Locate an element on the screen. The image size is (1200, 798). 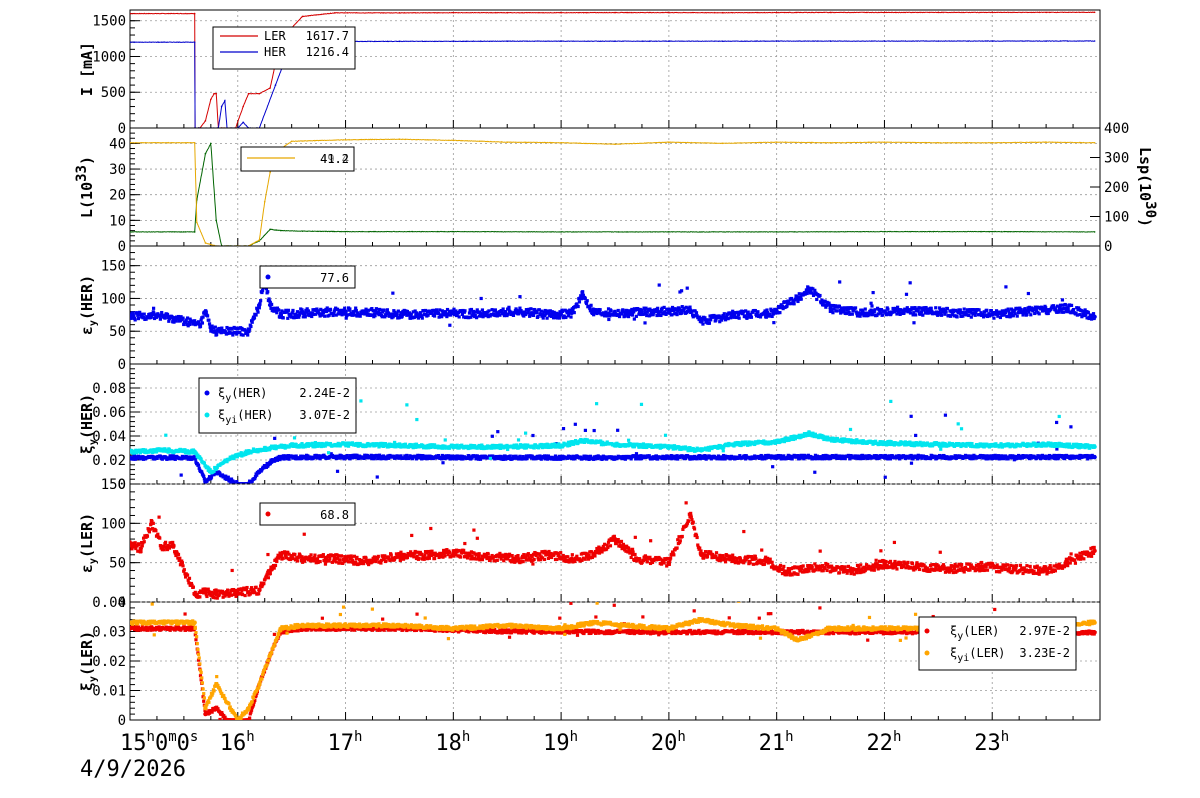
y-tick-label: 0.02 is located at coordinates (109, 461).